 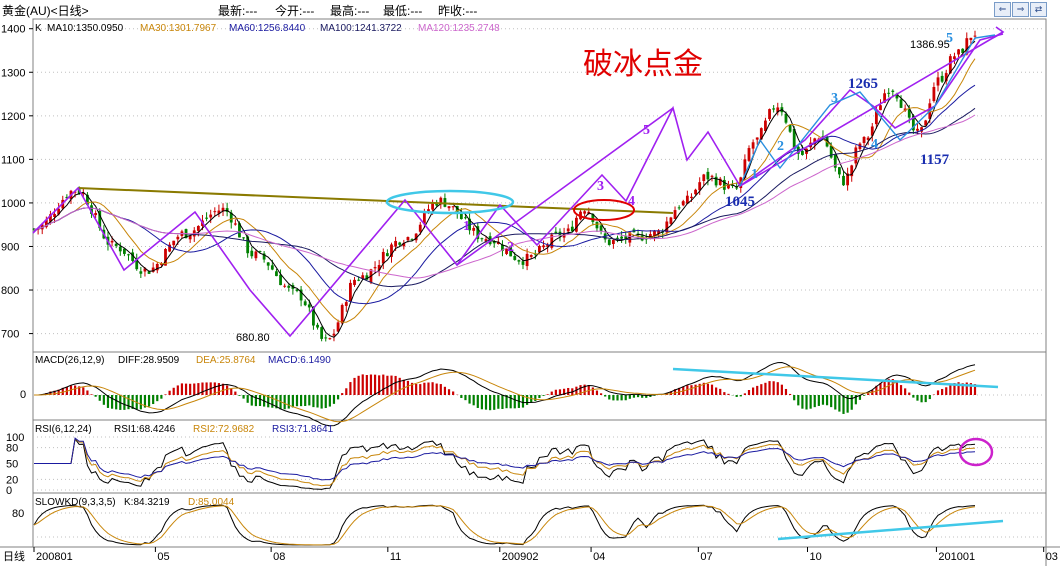 I want to click on kd-divergence-line, so click(x=890, y=530).